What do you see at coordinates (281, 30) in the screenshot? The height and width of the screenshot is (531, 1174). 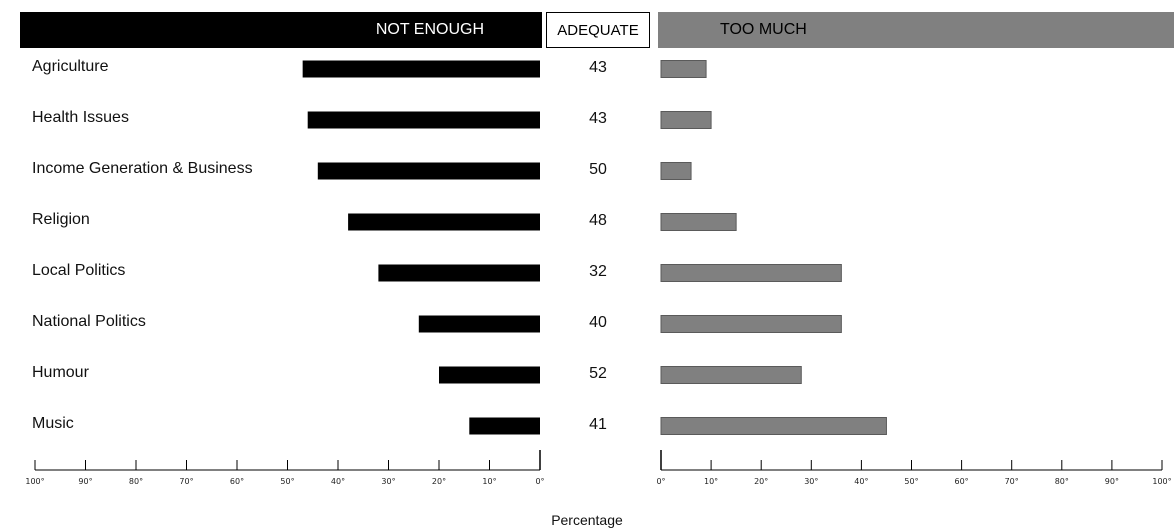 I see `not-enough-header: NOT ENOUGH` at bounding box center [281, 30].